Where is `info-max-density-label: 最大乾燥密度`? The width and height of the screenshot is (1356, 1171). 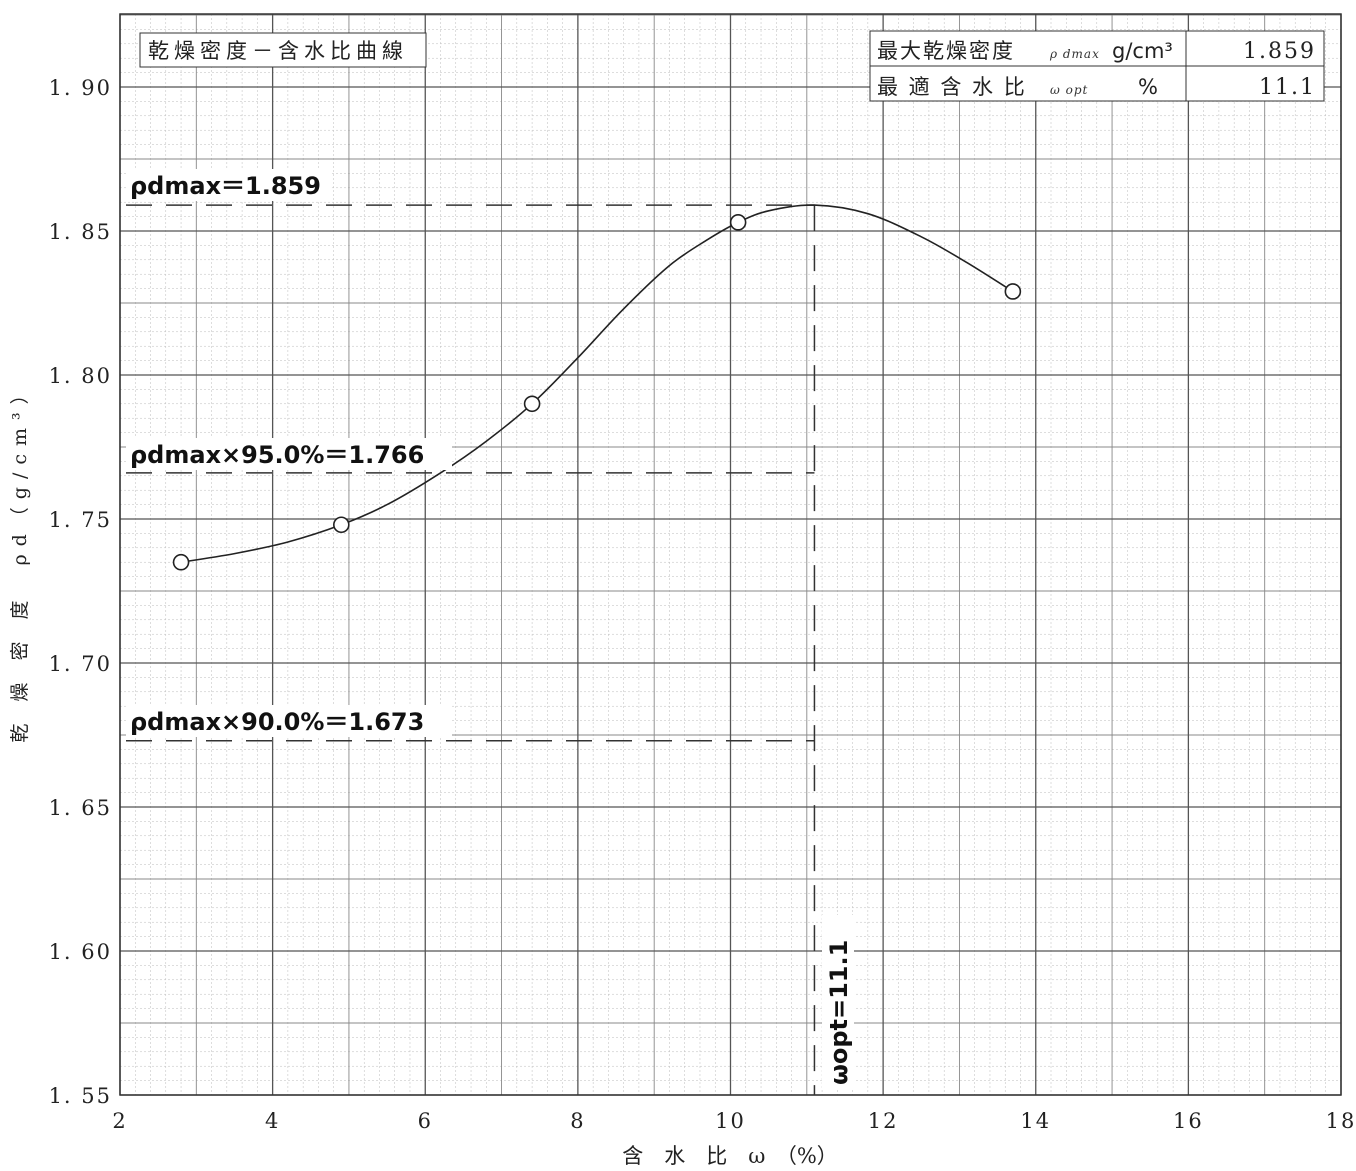 info-max-density-label: 最大乾燥密度 is located at coordinates (946, 51).